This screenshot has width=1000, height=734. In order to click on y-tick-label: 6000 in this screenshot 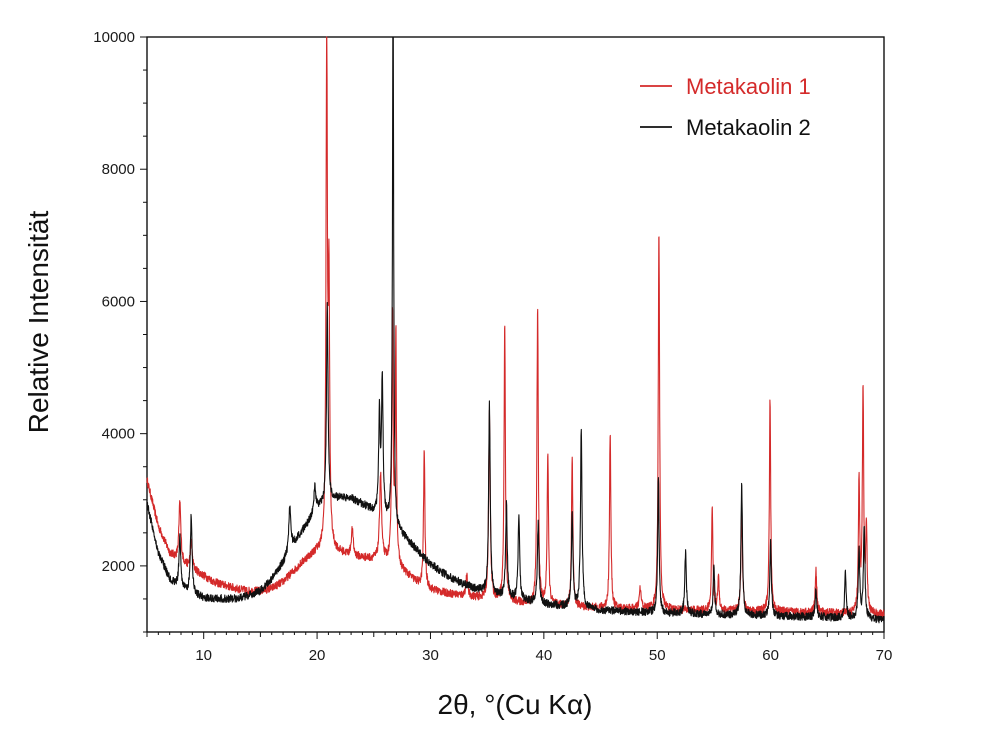, I will do `click(118, 301)`.